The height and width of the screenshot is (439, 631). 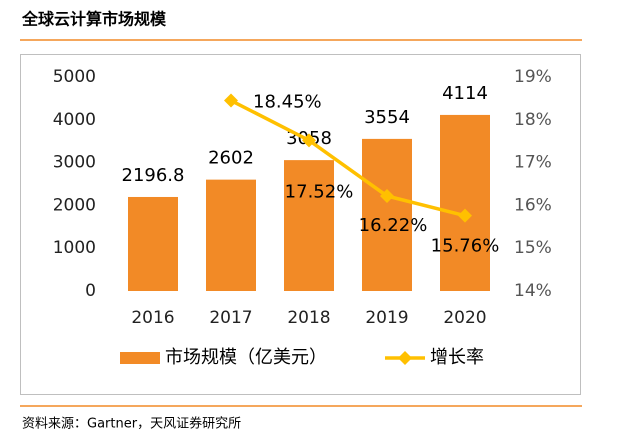 I want to click on bar-value-label: 3554, so click(x=387, y=117).